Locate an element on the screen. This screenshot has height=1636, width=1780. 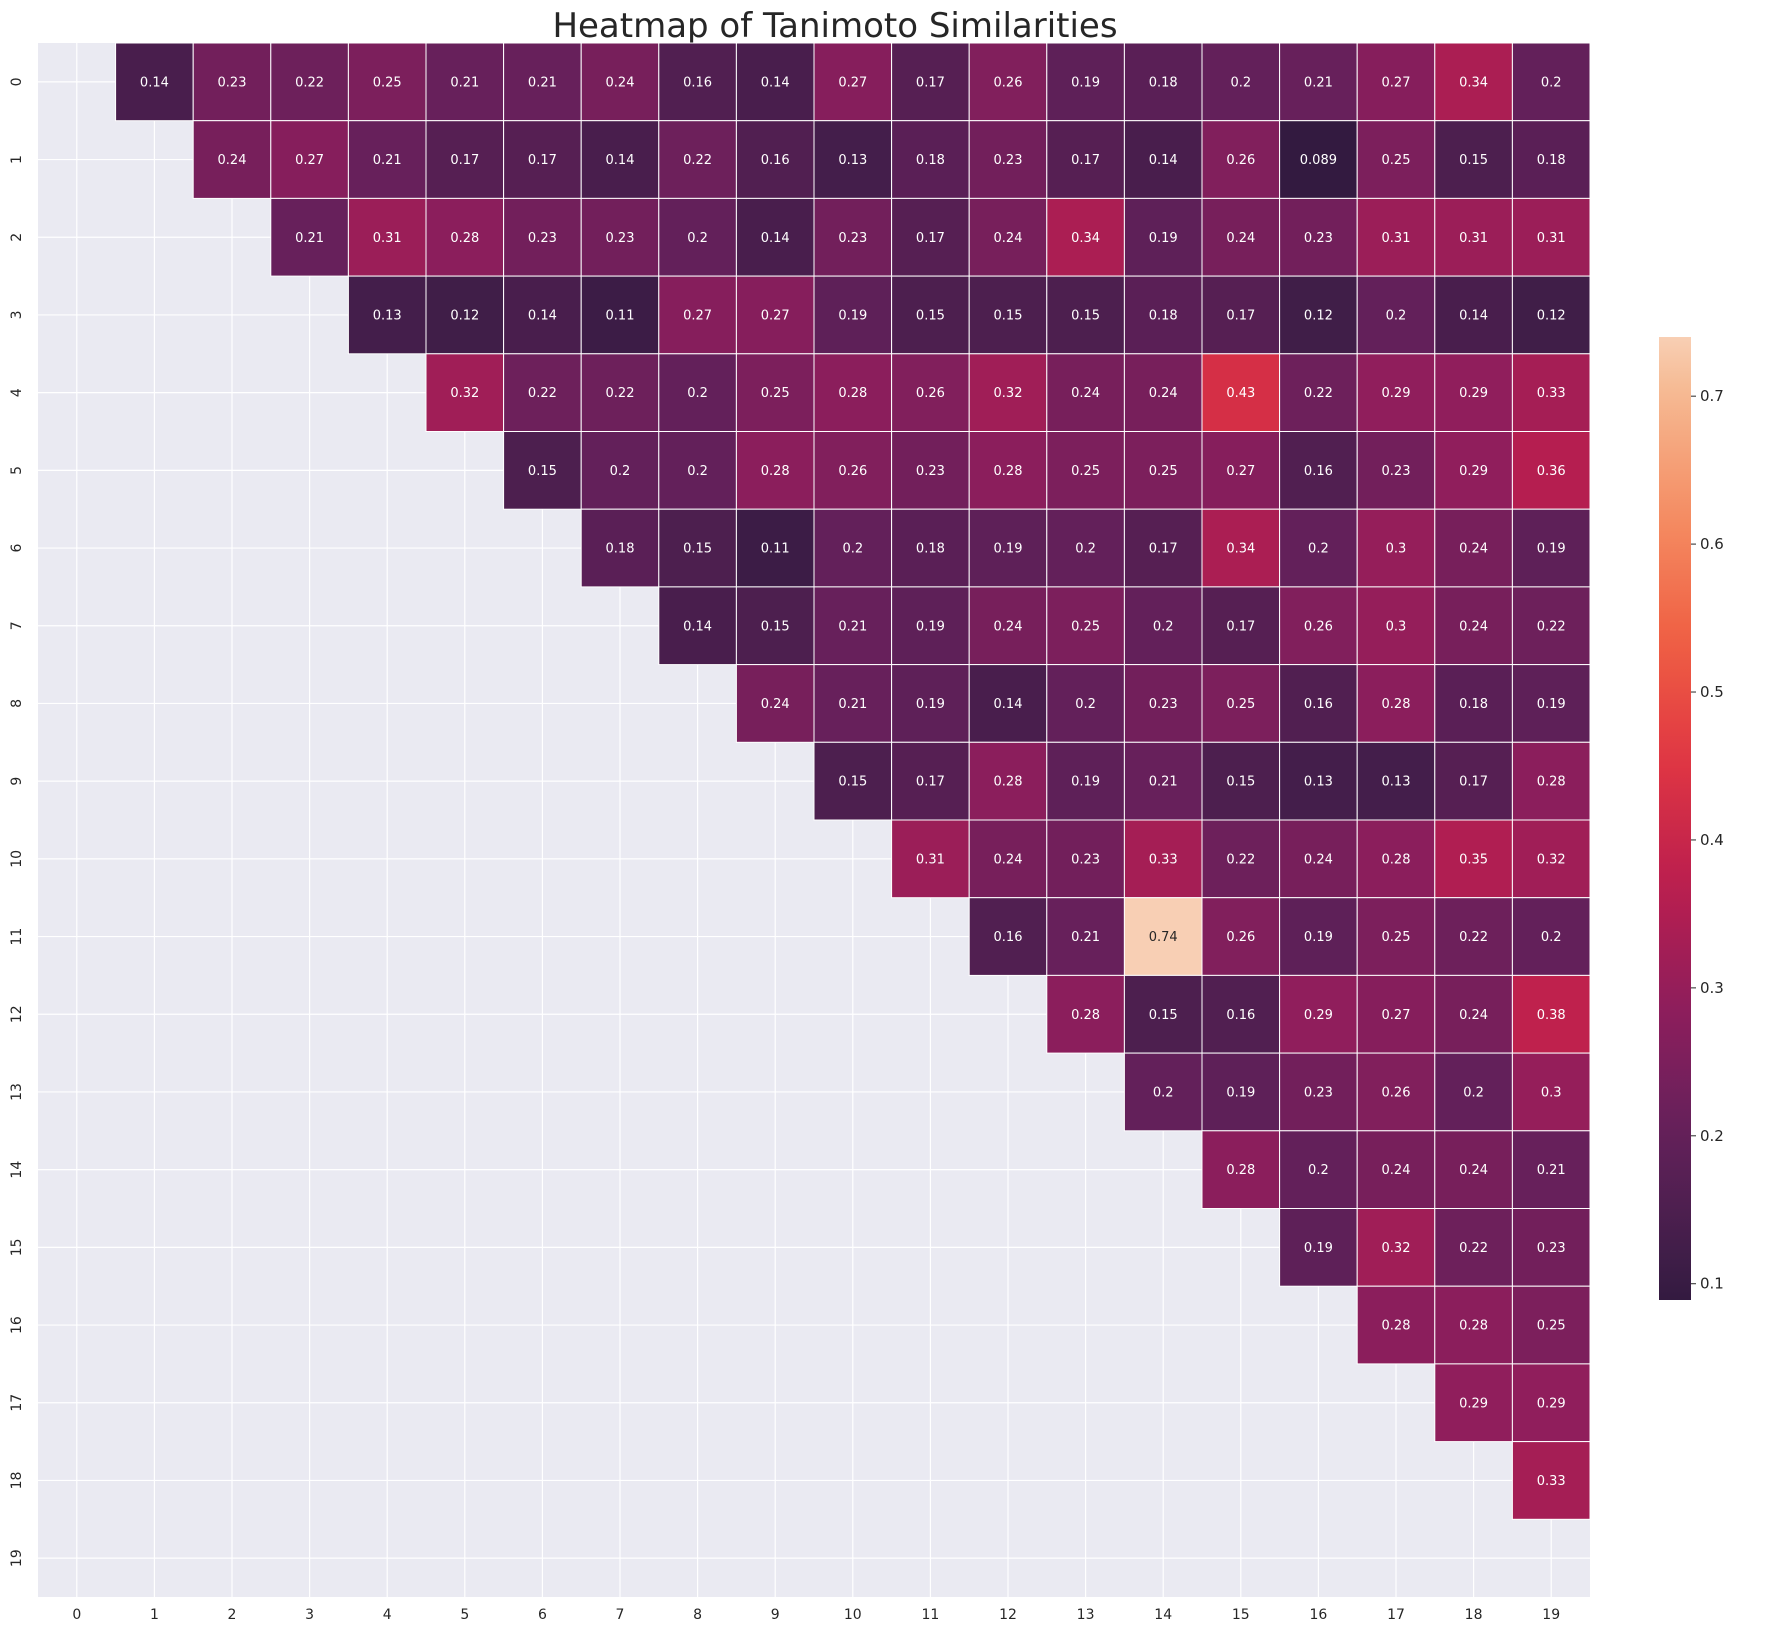
x-tick-label: 4 is located at coordinates (387, 1615).